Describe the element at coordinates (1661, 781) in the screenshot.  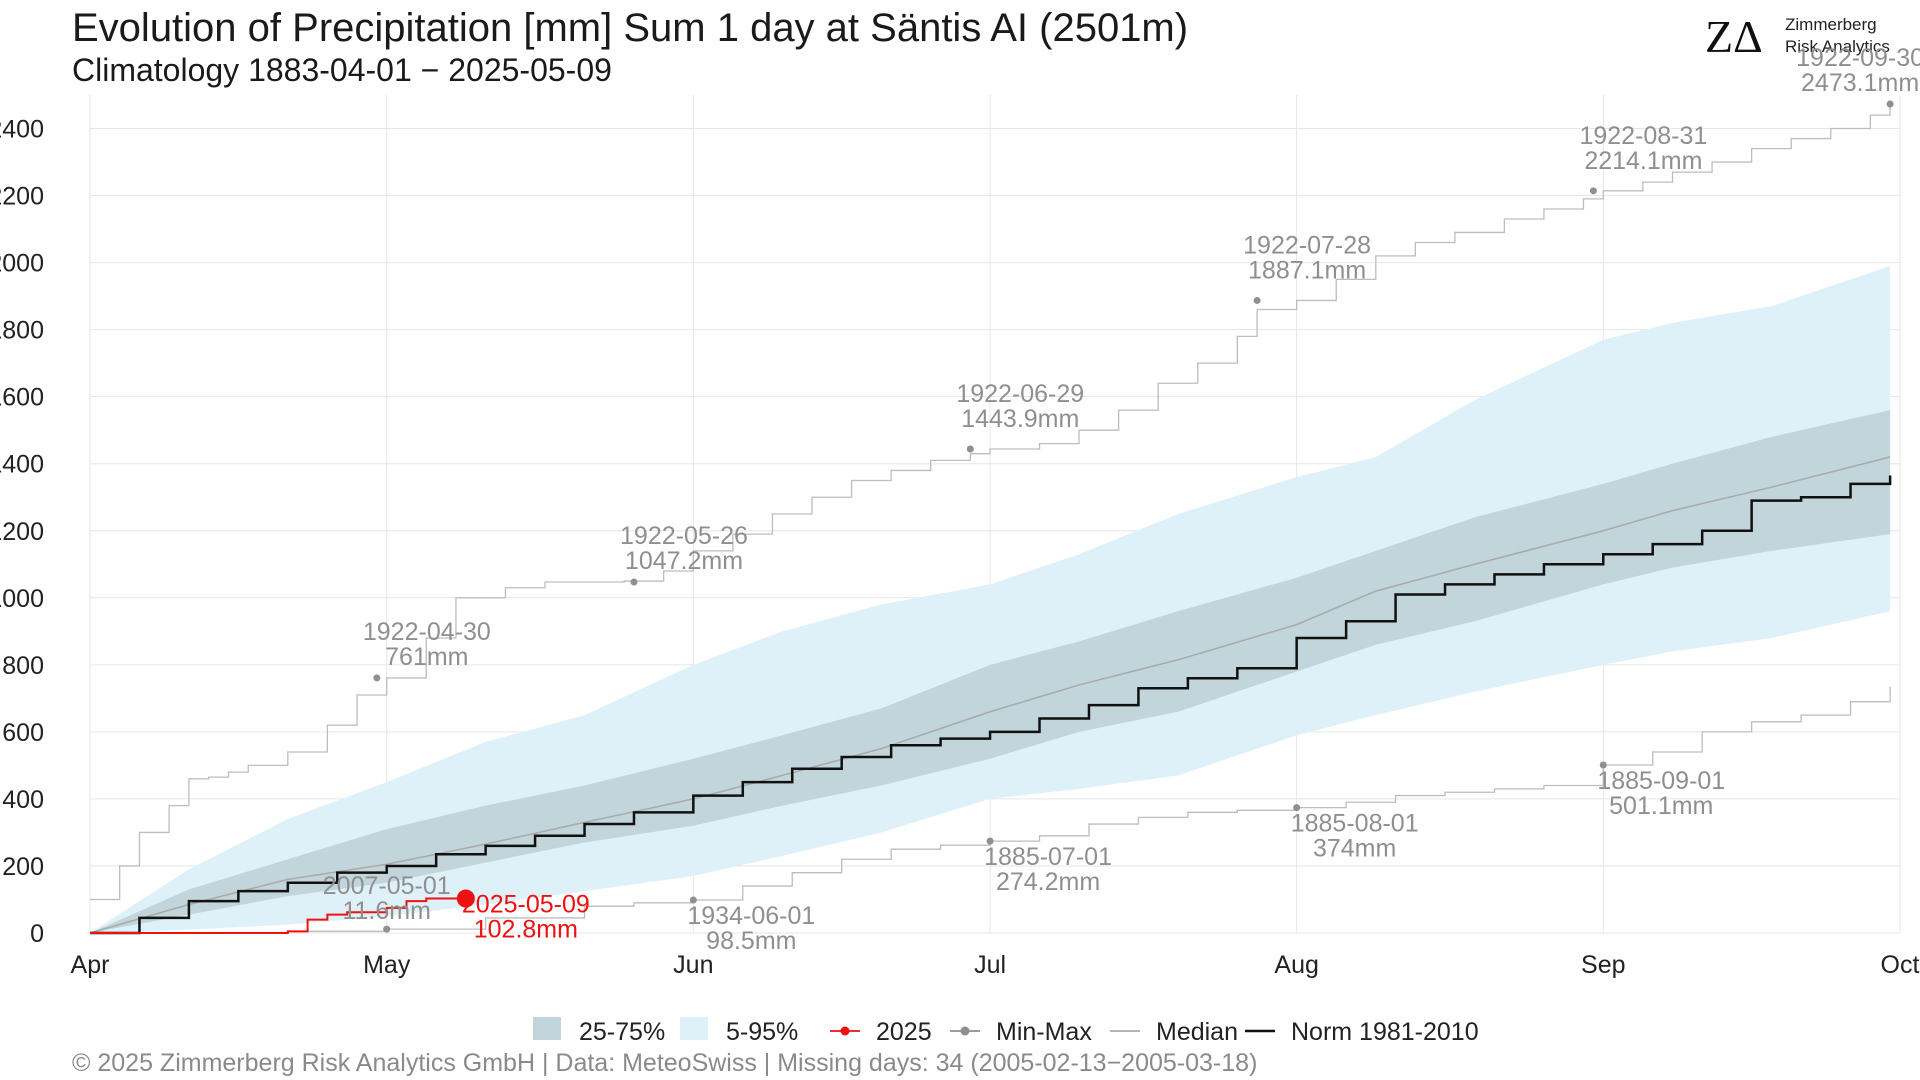
I see `annotation-date: 1885-09-01` at that location.